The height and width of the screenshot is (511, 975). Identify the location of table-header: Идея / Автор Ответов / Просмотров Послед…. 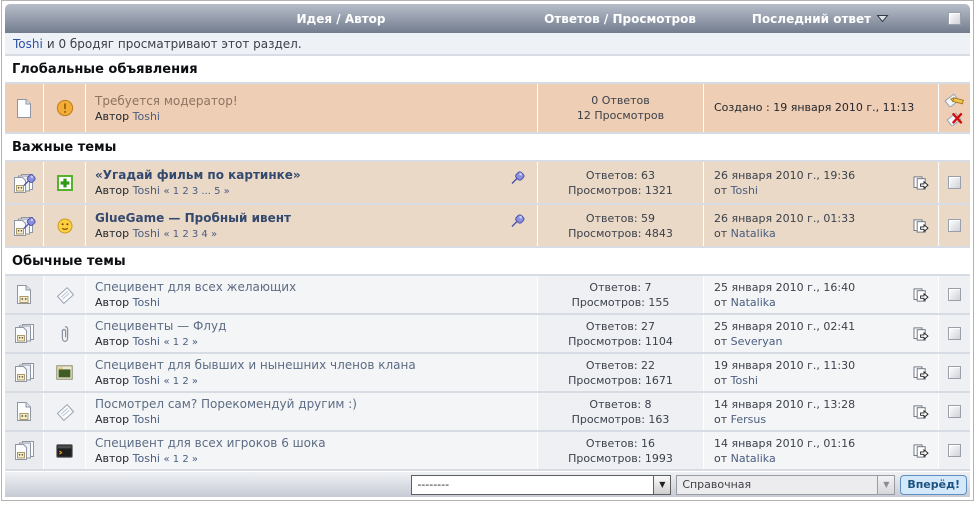
(487, 18).